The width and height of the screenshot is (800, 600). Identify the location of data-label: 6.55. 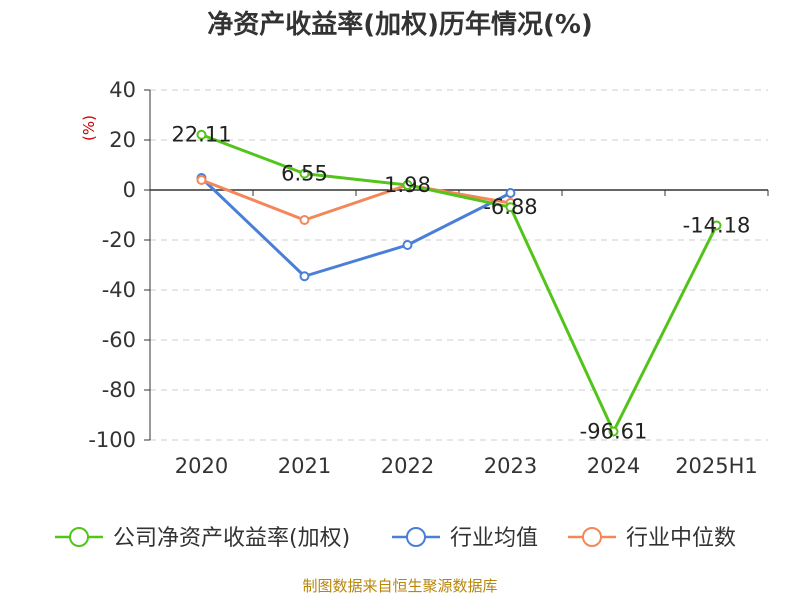
(304, 174).